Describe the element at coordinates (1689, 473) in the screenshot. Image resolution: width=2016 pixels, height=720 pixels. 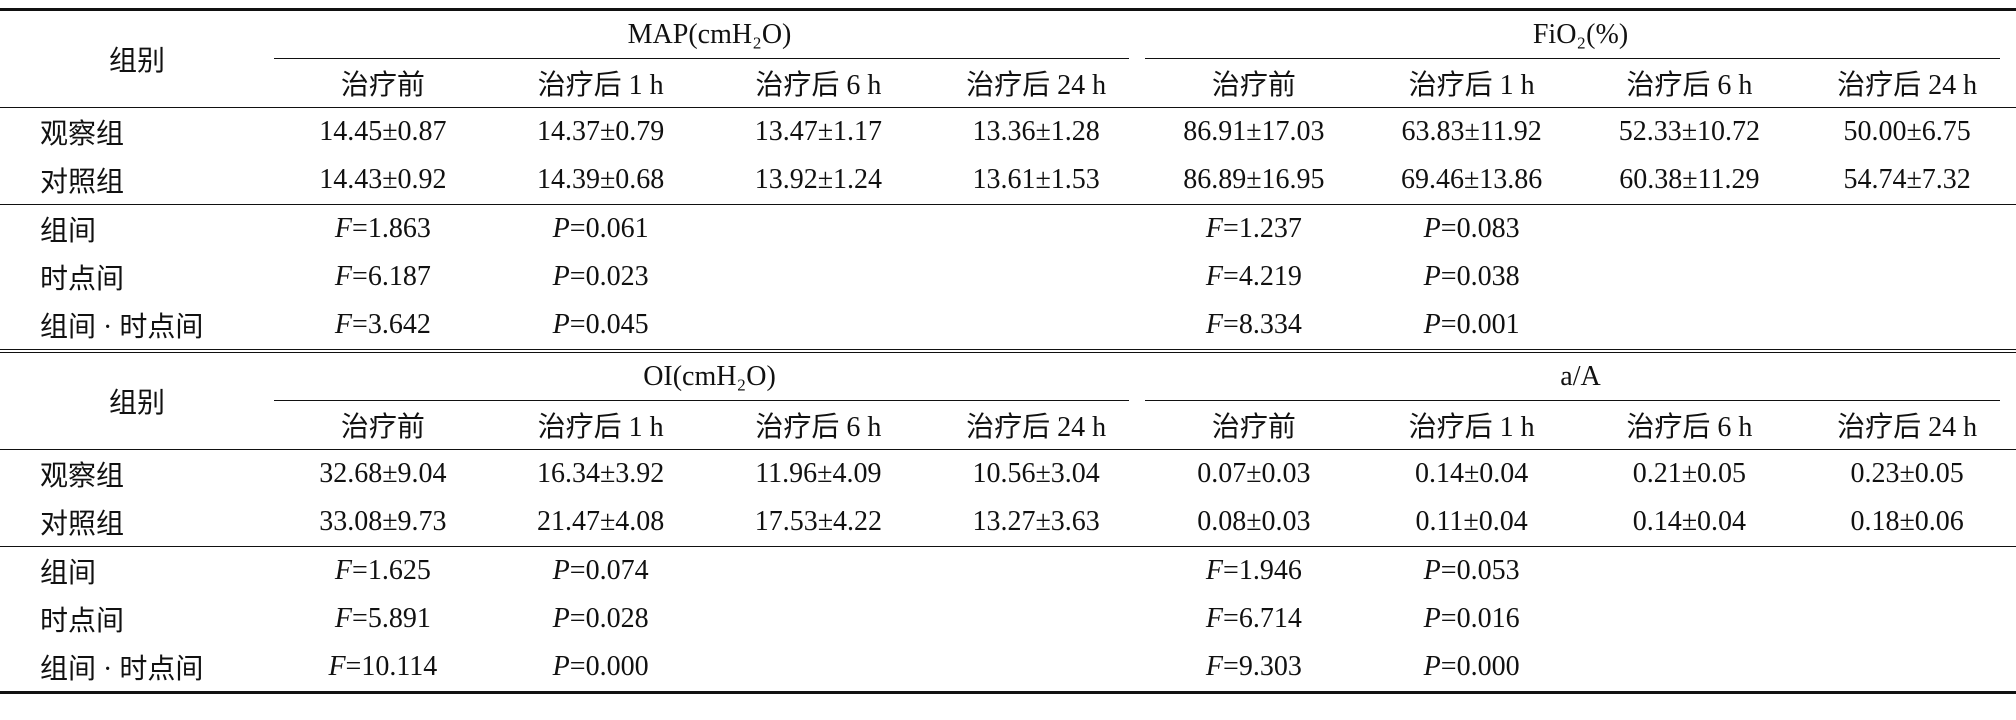
I see `value-cell: 0.21±0.05` at that location.